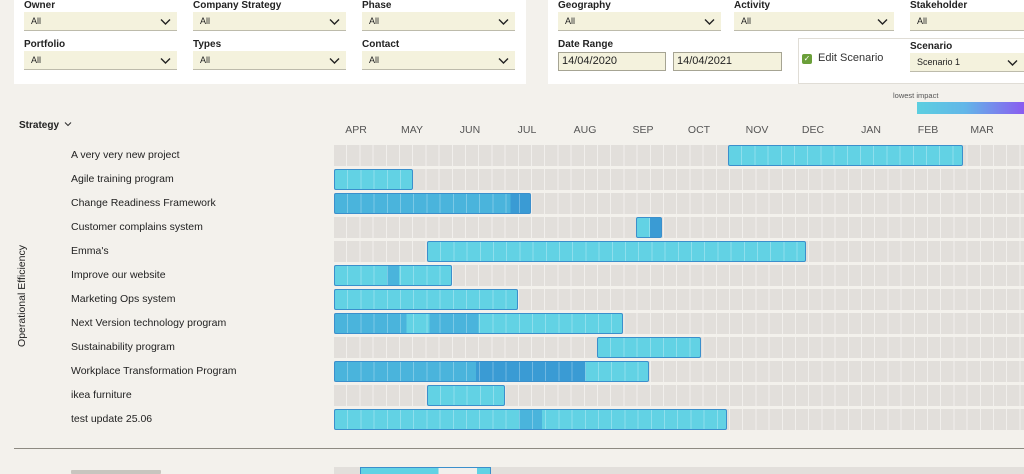  I want to click on types-label: Types, so click(207, 44).